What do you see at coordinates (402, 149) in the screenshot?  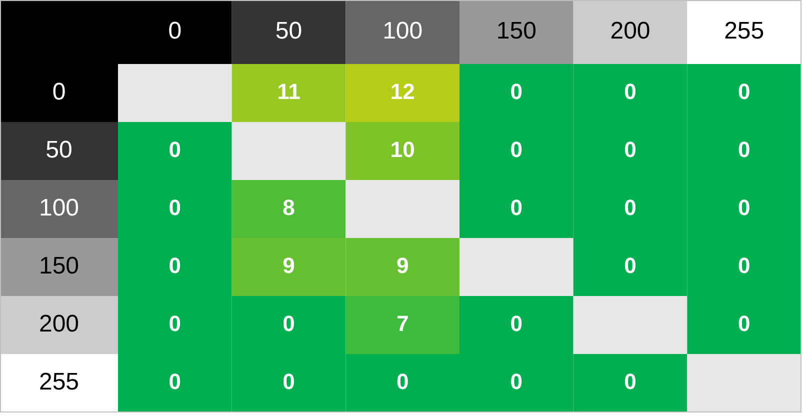 I see `data-label: 10` at bounding box center [402, 149].